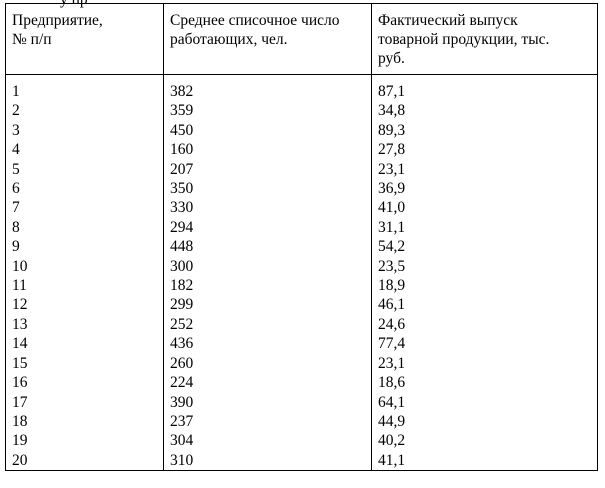 This screenshot has width=605, height=488. What do you see at coordinates (392, 344) in the screenshot?
I see `output-cell: 77,4` at bounding box center [392, 344].